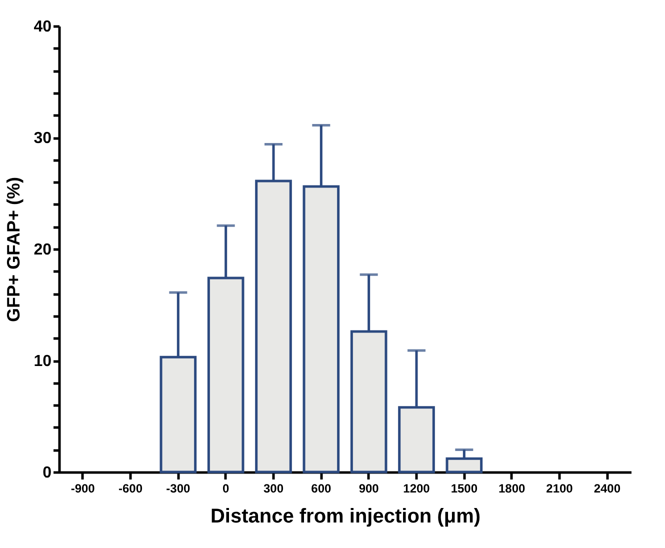 The height and width of the screenshot is (548, 665). What do you see at coordinates (130, 489) in the screenshot?
I see `x-tick-label: -600` at bounding box center [130, 489].